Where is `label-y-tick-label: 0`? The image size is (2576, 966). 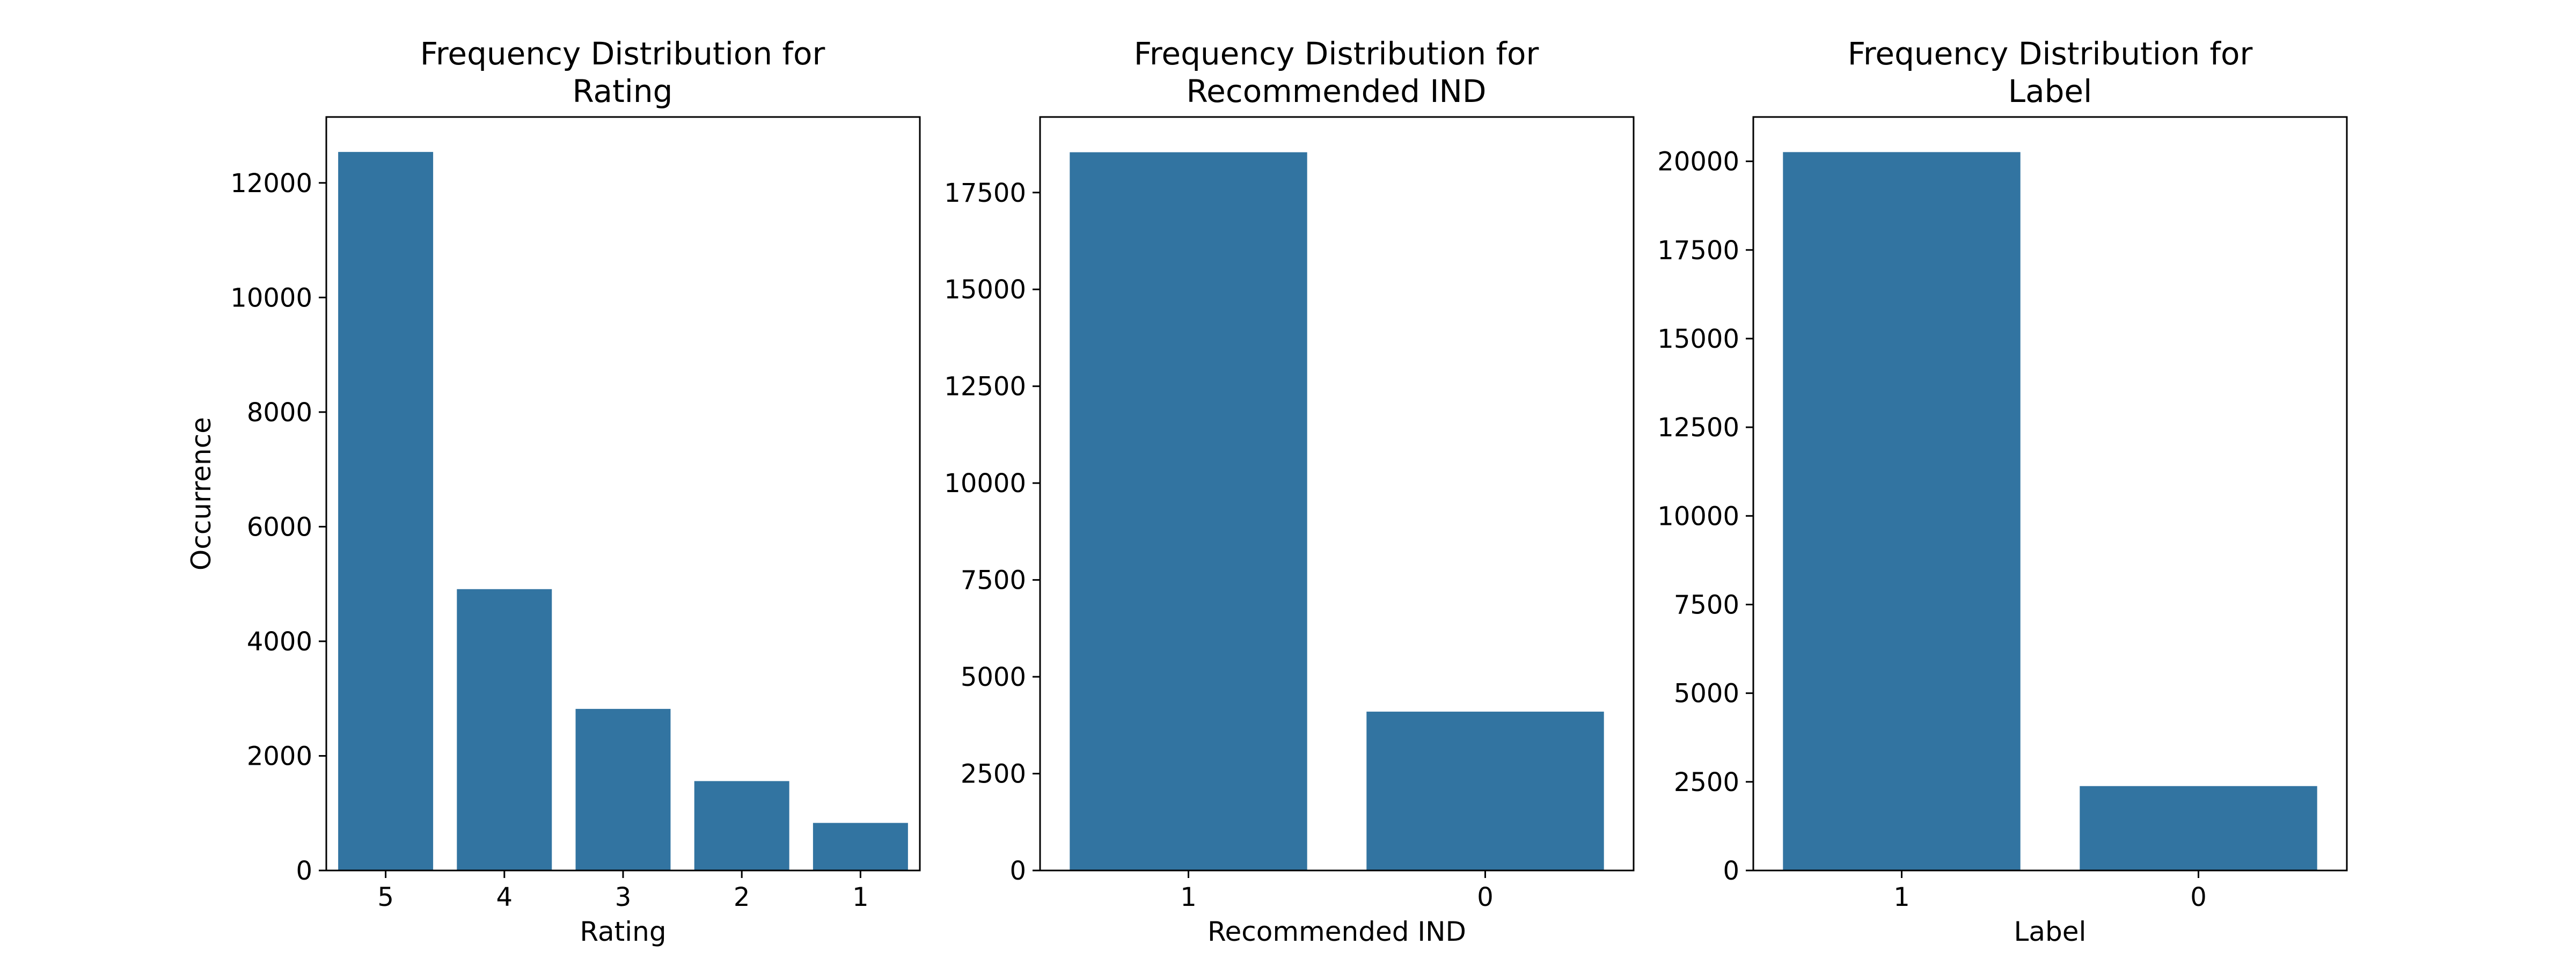 label-y-tick-label: 0 is located at coordinates (1731, 871).